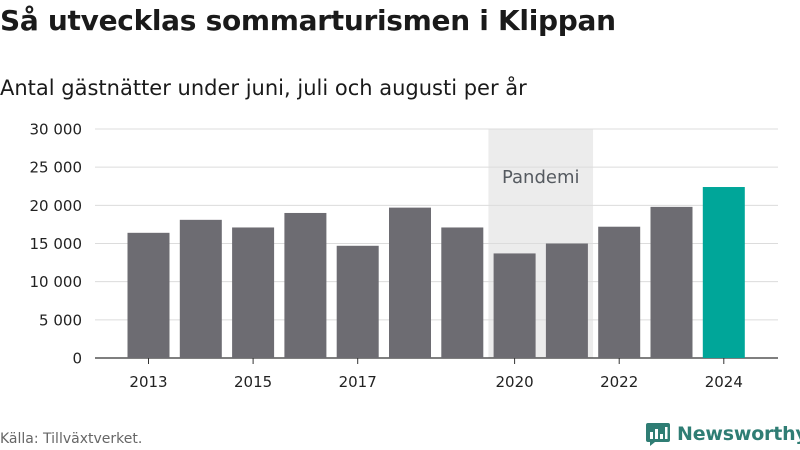 The height and width of the screenshot is (450, 800). What do you see at coordinates (305, 285) in the screenshot?
I see `bar-2016` at bounding box center [305, 285].